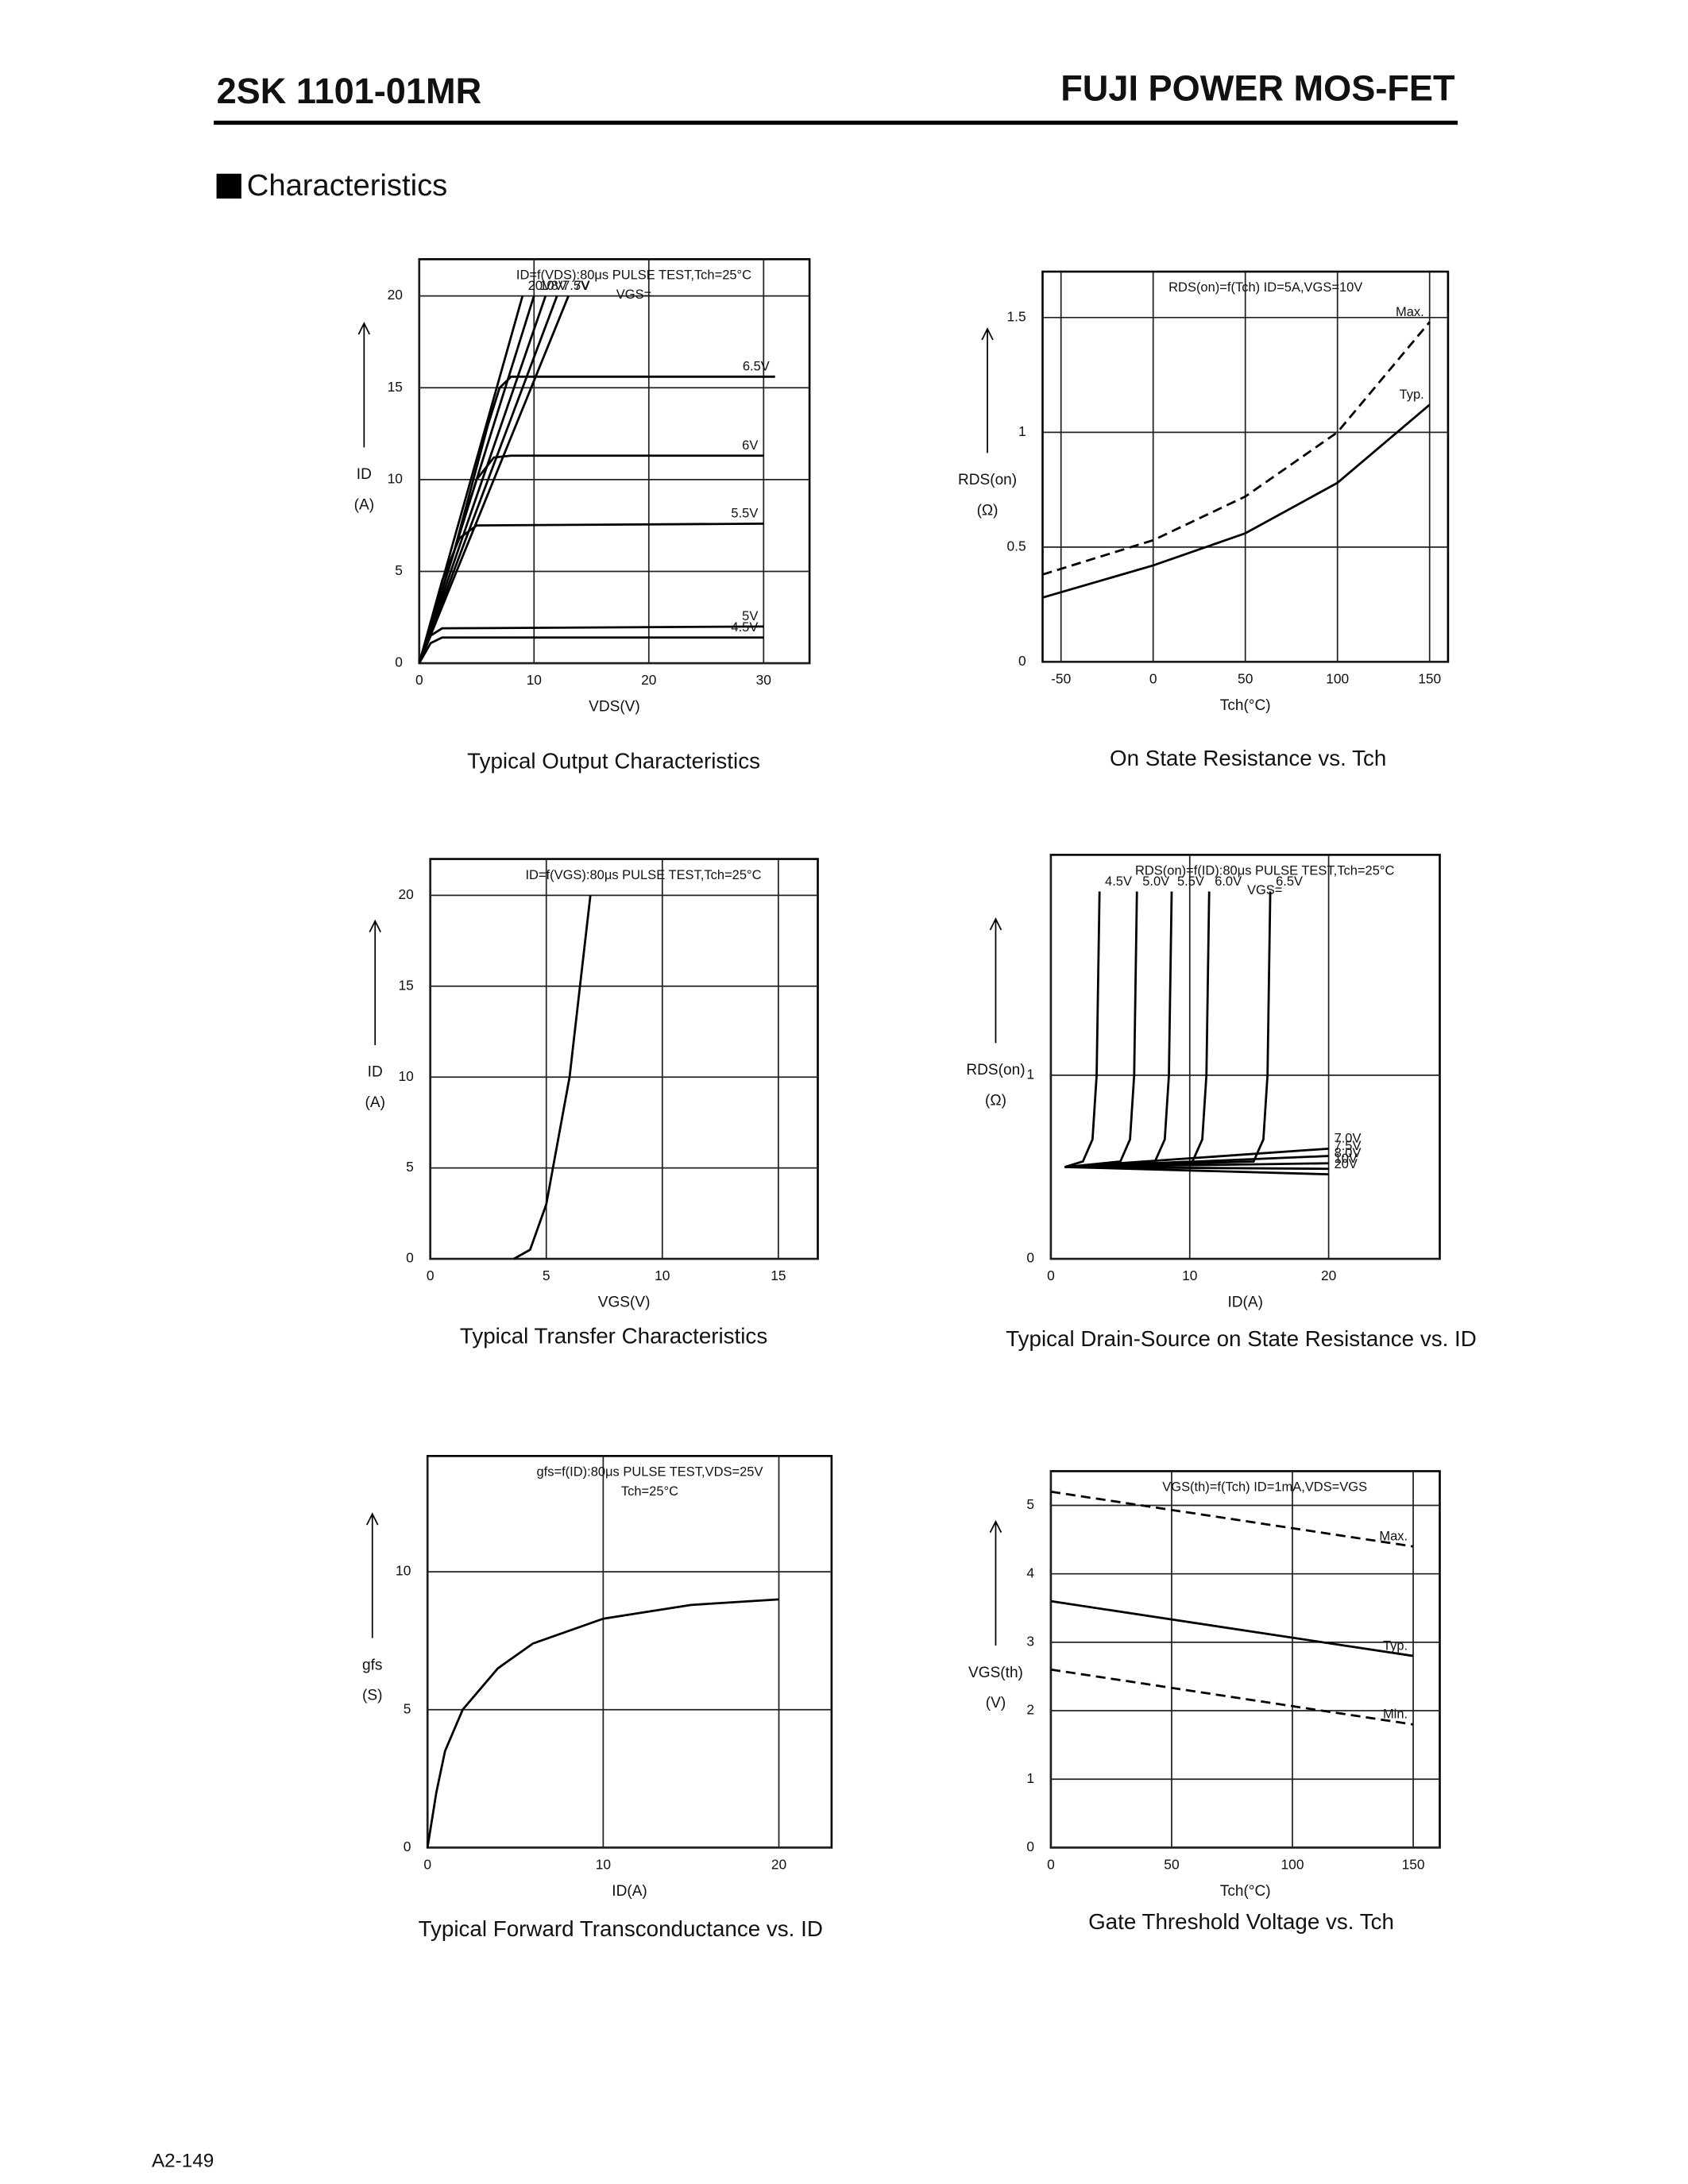  I want to click on series-label: Typ., so click(1395, 1645).